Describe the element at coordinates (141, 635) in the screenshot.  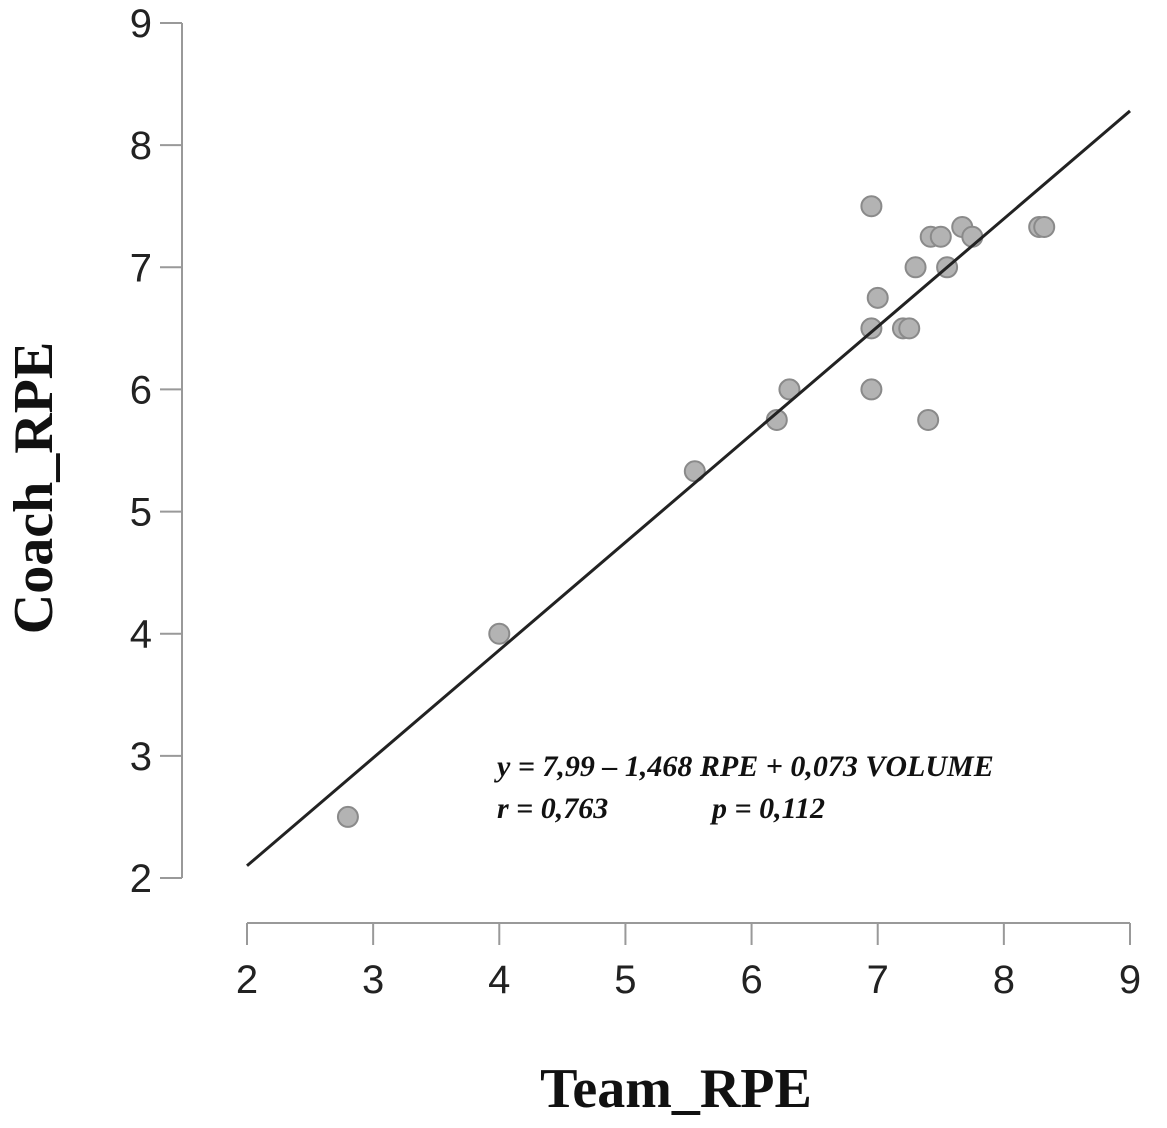
I see `y-tick-label: 4` at that location.